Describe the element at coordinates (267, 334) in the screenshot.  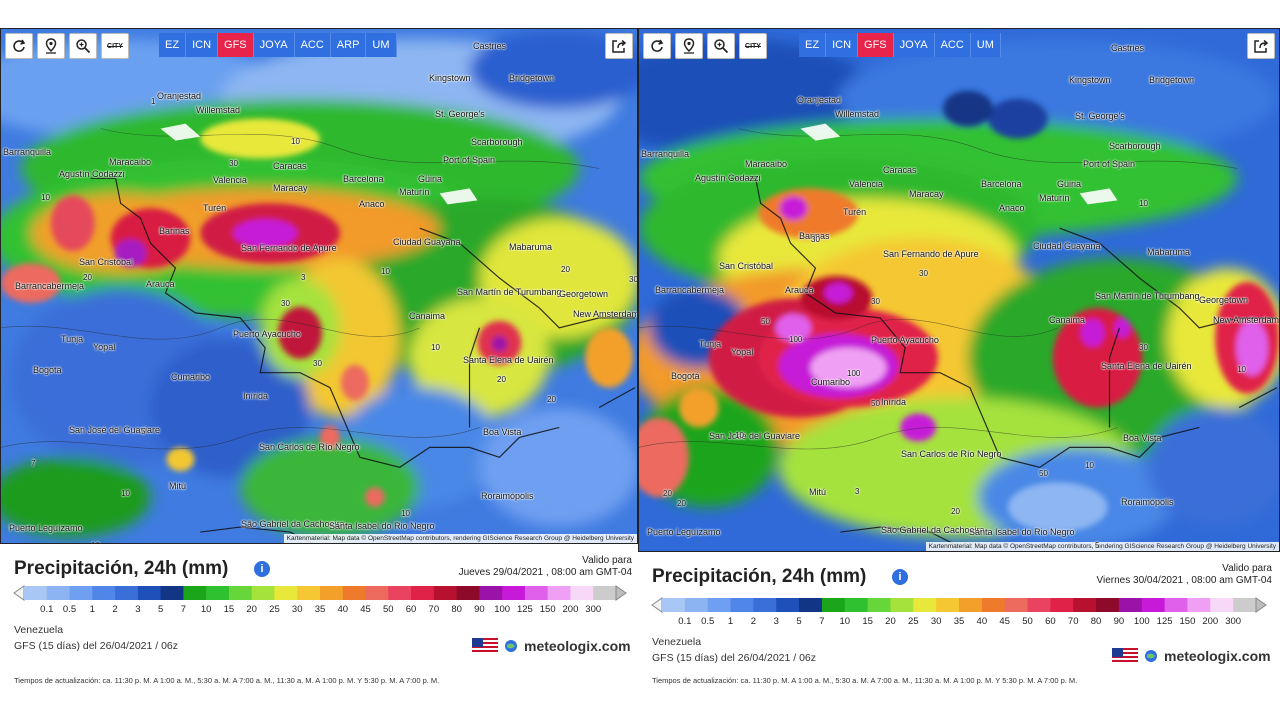
I see `city-label: Puerto Ayacucho` at that location.